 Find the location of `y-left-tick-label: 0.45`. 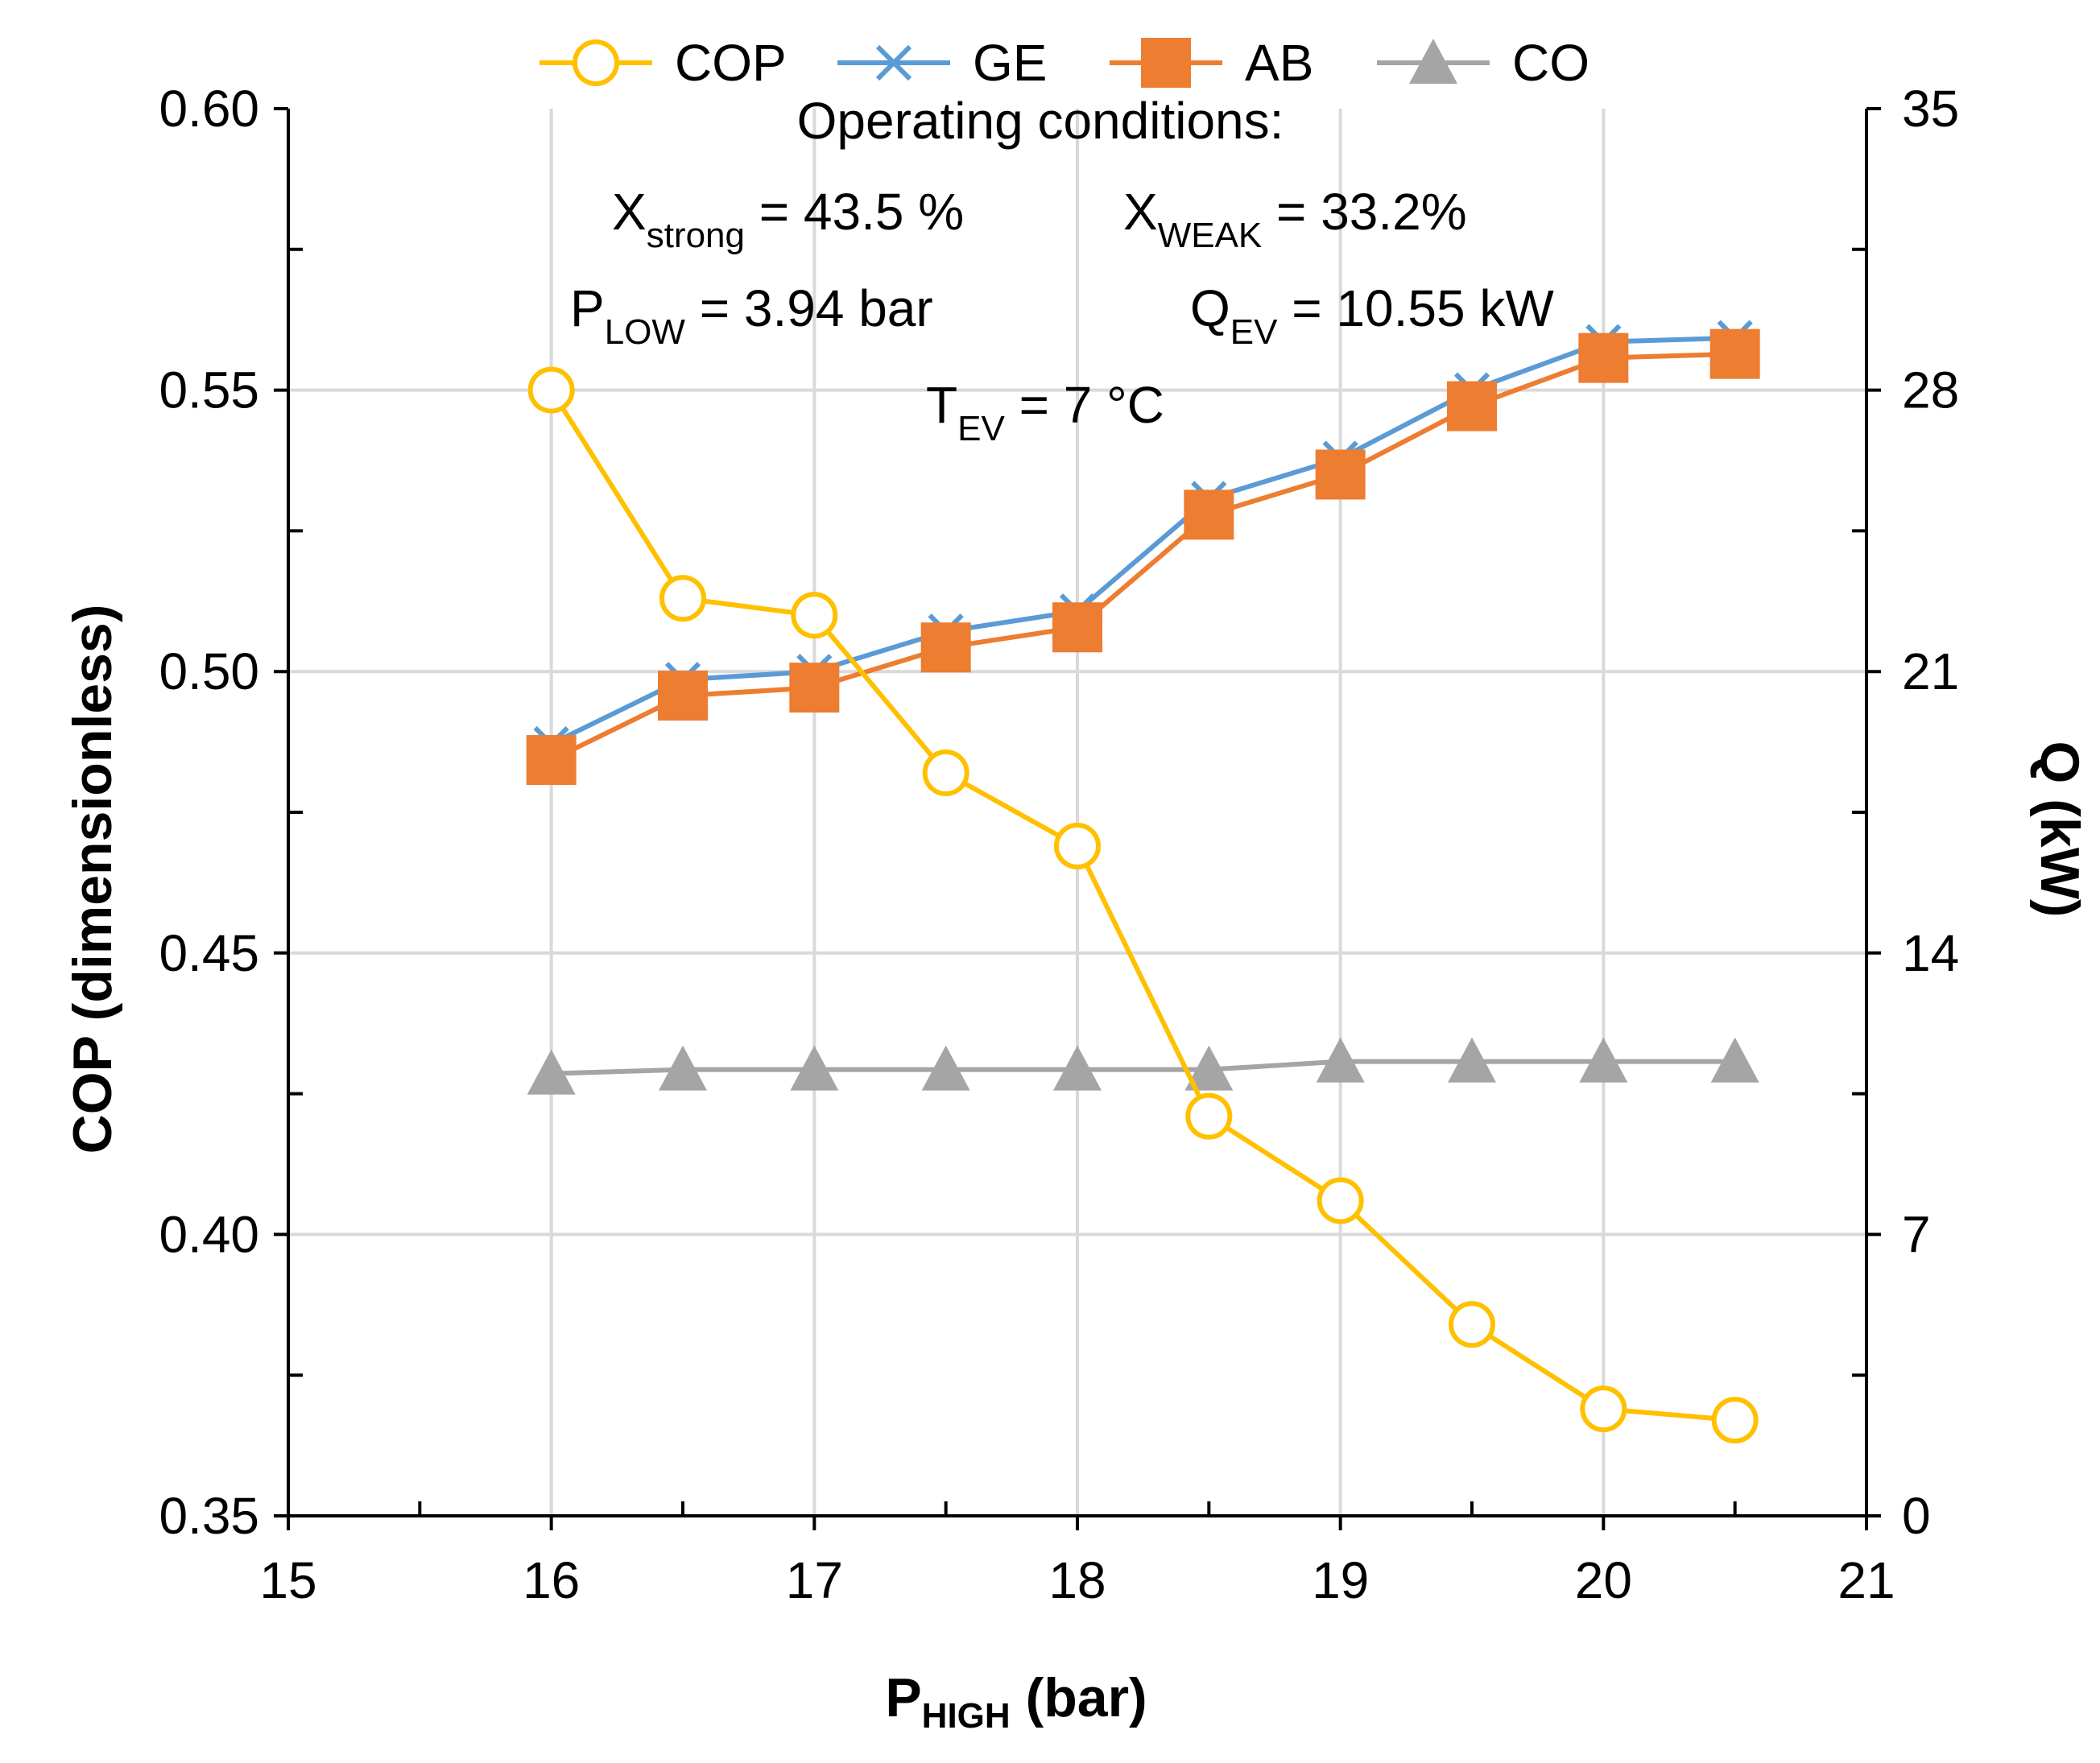

y-left-tick-label: 0.45 is located at coordinates (209, 953).